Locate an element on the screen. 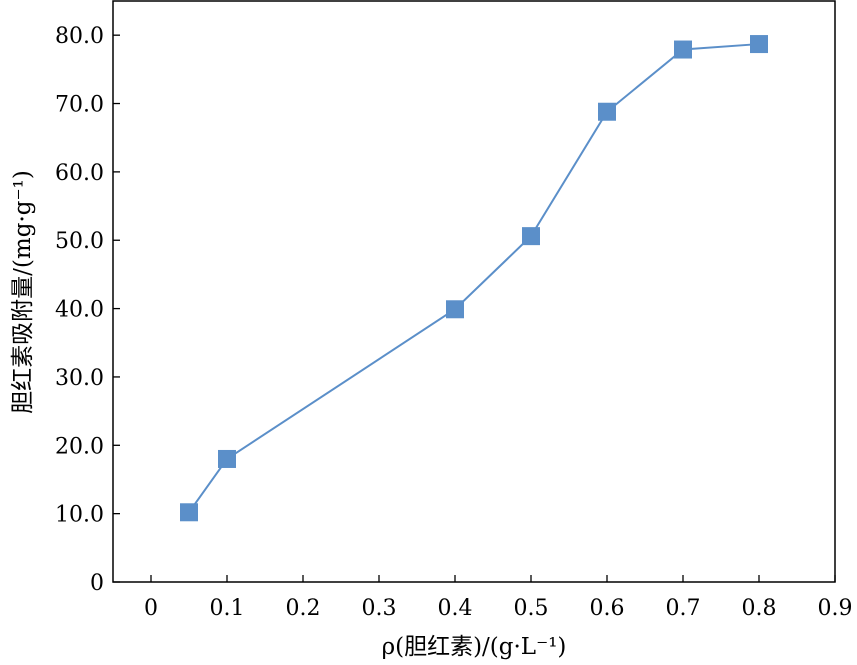 The height and width of the screenshot is (665, 857). y-tick-label: 50.0 is located at coordinates (79, 241).